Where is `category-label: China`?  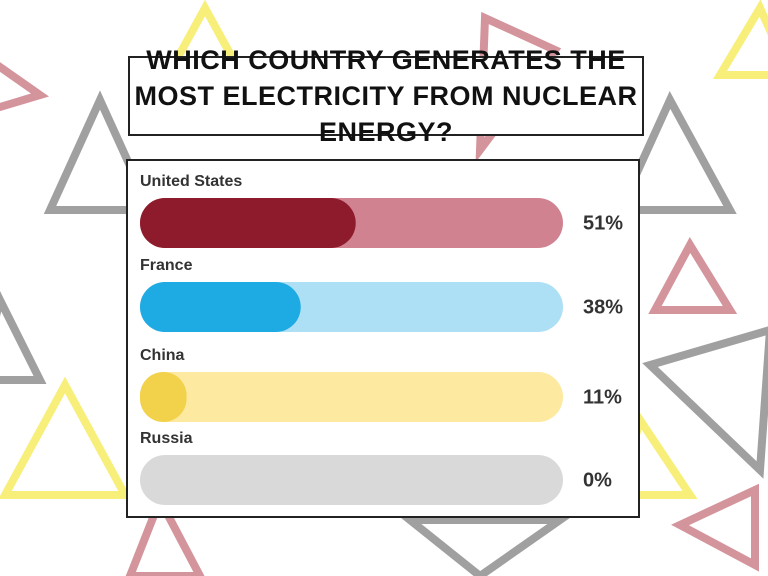 category-label: China is located at coordinates (162, 355).